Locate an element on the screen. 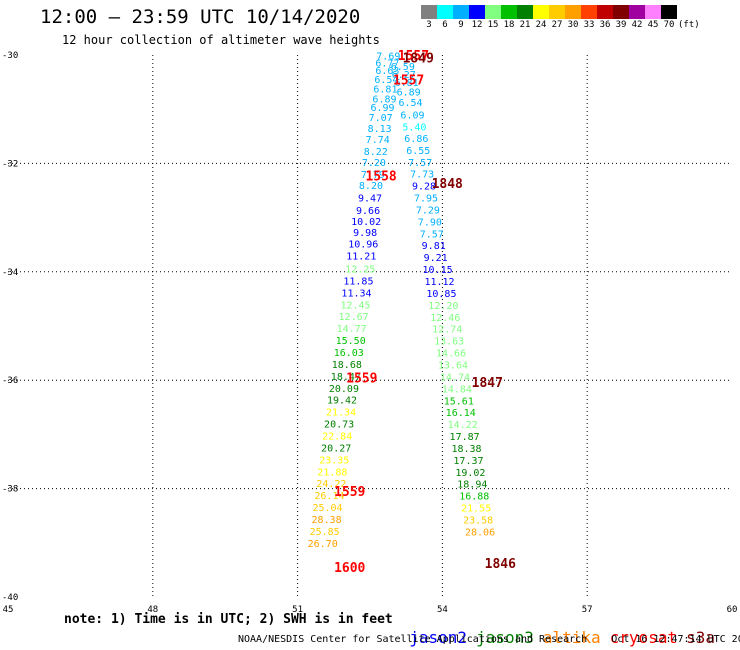  y-tick-label: -38 is located at coordinates (10, 490).